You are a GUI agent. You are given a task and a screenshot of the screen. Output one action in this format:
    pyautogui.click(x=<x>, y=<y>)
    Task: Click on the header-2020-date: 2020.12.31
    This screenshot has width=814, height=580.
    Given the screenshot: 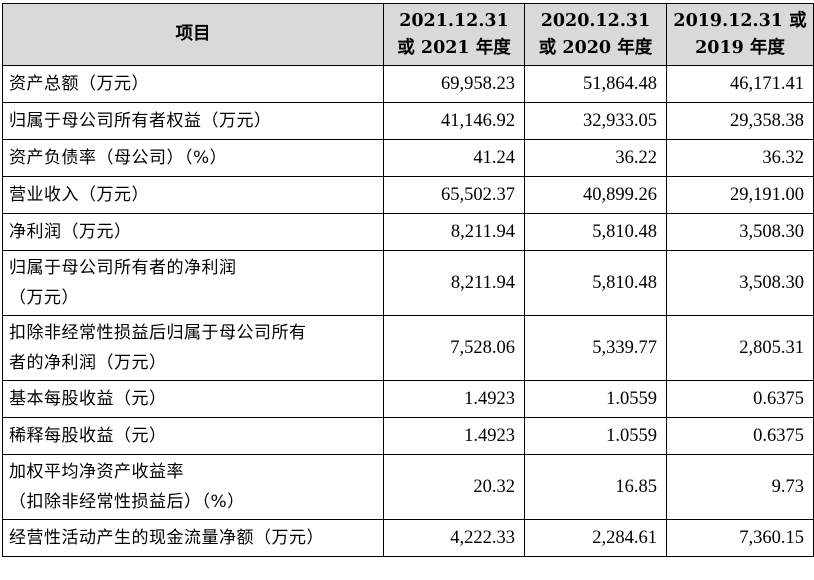 What is the action you would take?
    pyautogui.click(x=595, y=20)
    